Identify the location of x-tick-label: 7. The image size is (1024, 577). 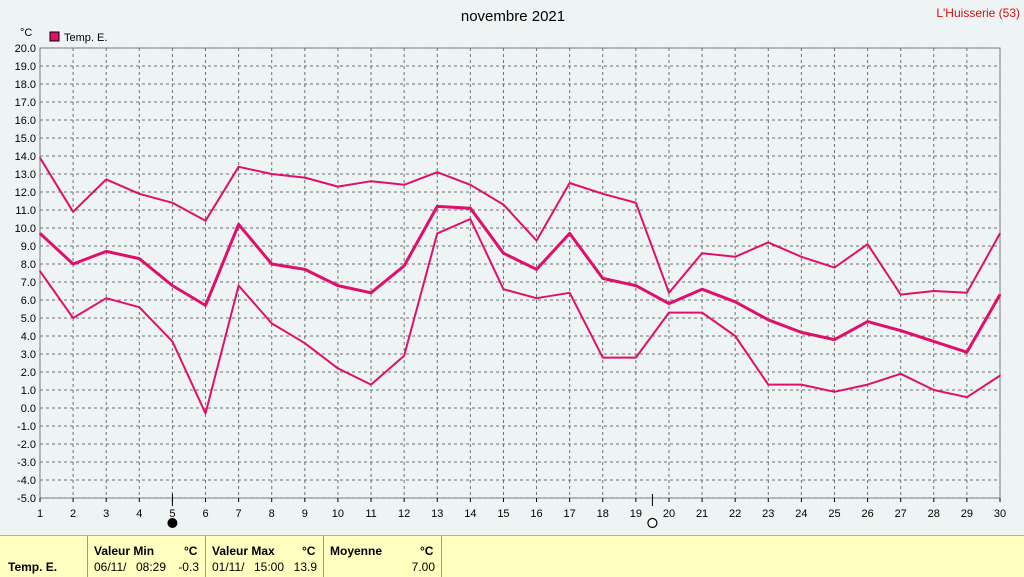
(239, 514).